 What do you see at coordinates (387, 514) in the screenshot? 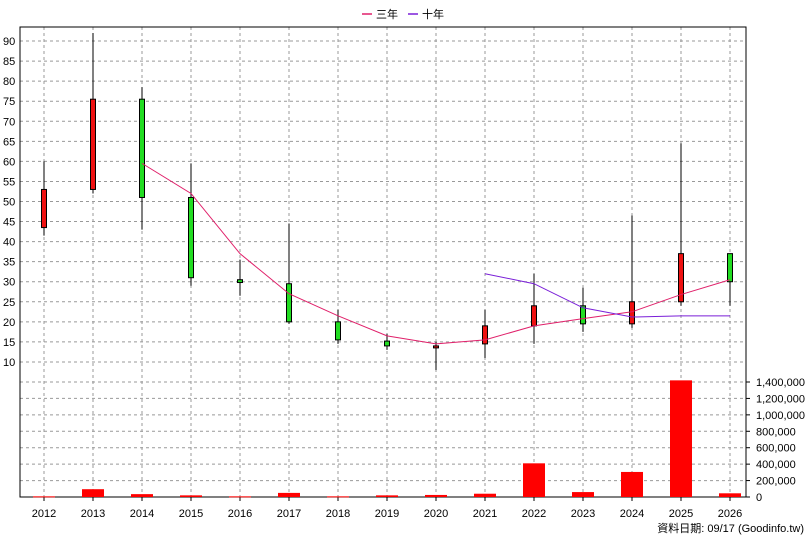
I see `x-tick-label: 2019` at bounding box center [387, 514].